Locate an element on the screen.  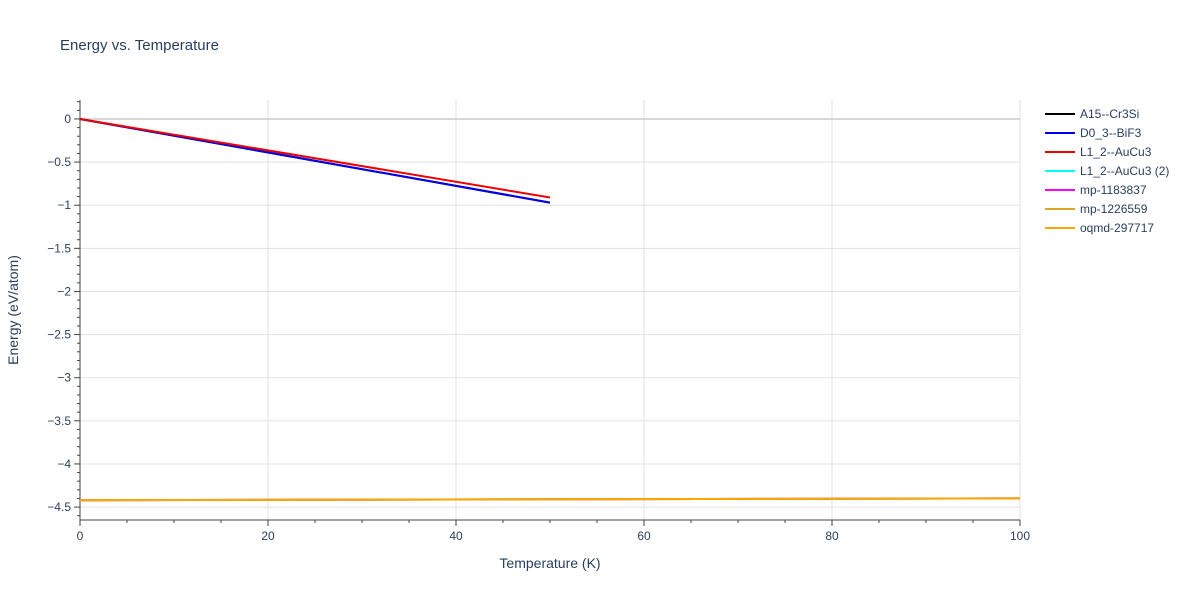
legend-item: mp-1226559 is located at coordinates (1096, 209).